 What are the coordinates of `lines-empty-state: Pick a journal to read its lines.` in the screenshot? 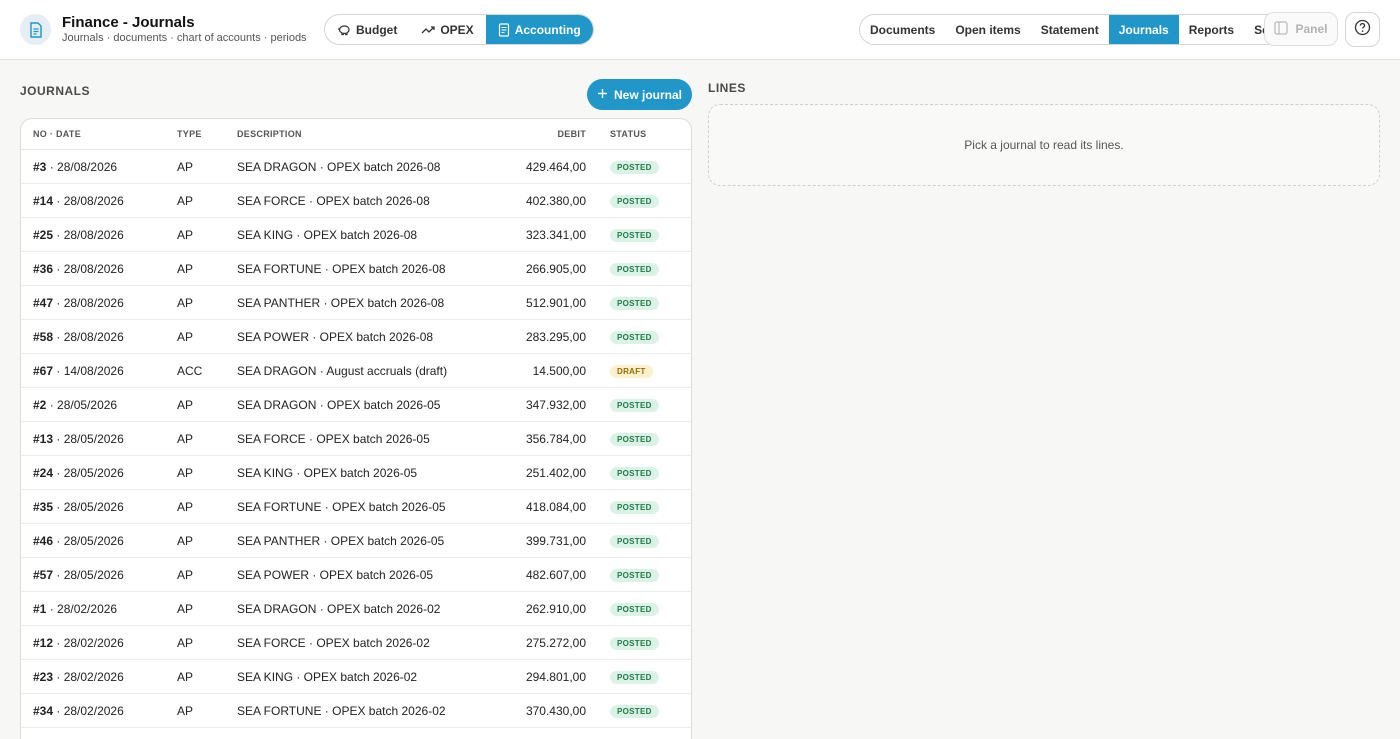 It's located at (1044, 145).